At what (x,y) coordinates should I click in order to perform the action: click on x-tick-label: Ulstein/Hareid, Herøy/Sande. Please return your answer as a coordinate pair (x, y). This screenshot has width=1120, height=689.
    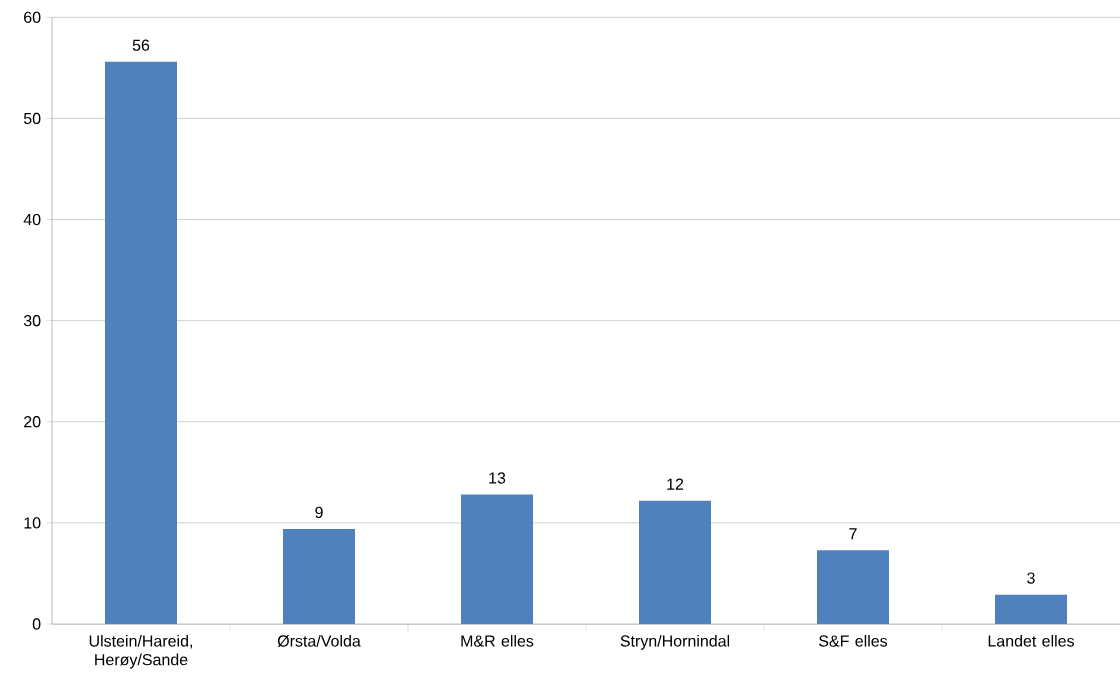
    Looking at the image, I should click on (141, 651).